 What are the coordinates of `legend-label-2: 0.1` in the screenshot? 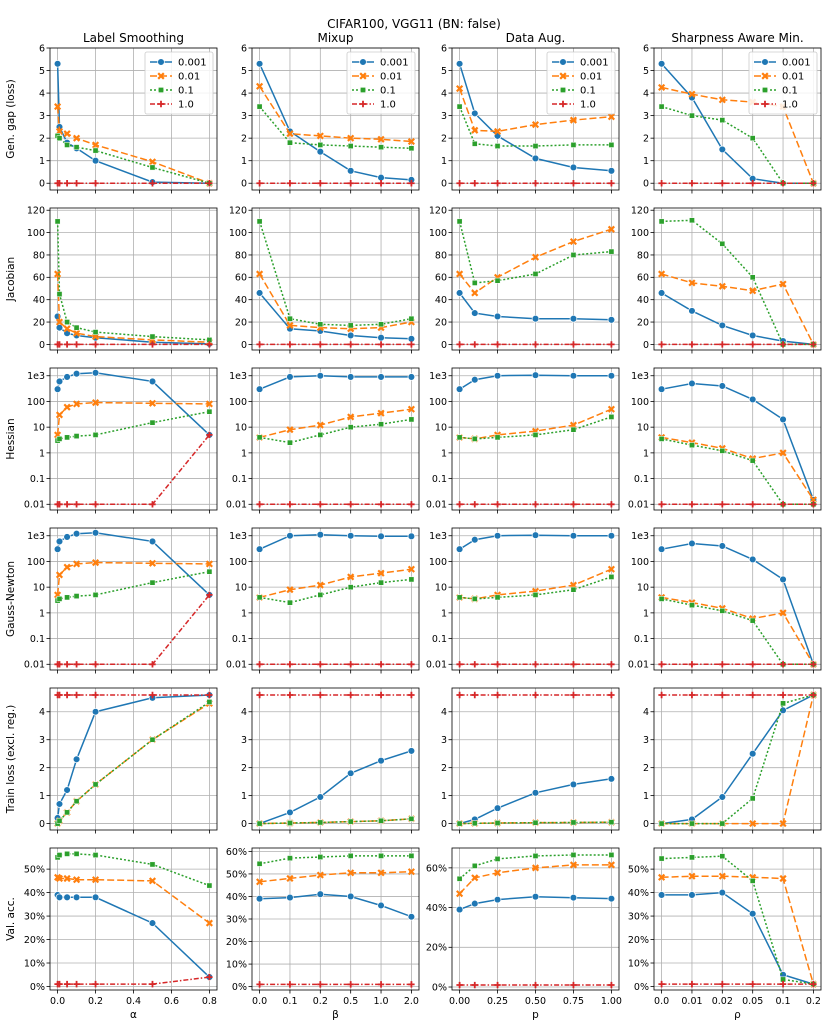 It's located at (388, 91).